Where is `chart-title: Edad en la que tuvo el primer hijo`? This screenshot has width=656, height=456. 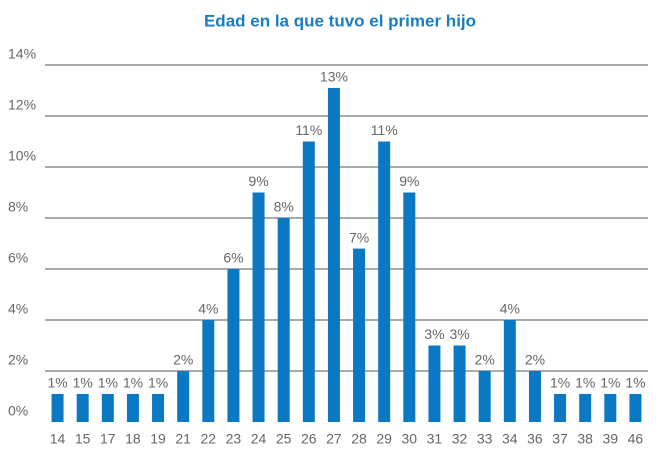 chart-title: Edad en la que tuvo el primer hijo is located at coordinates (340, 20).